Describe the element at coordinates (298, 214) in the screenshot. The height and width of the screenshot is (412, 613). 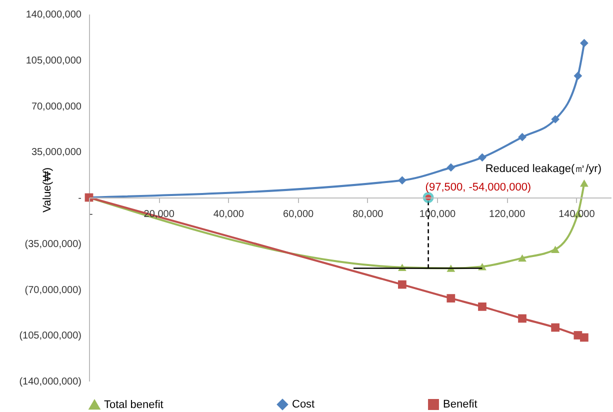
I see `x-tick-label: 60,000` at that location.